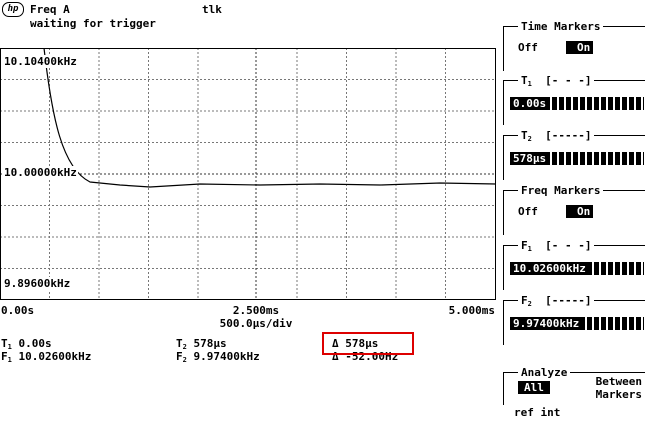 This screenshot has height=421, width=645. Describe the element at coordinates (561, 190) in the screenshot. I see `text: Freq Markers` at that location.